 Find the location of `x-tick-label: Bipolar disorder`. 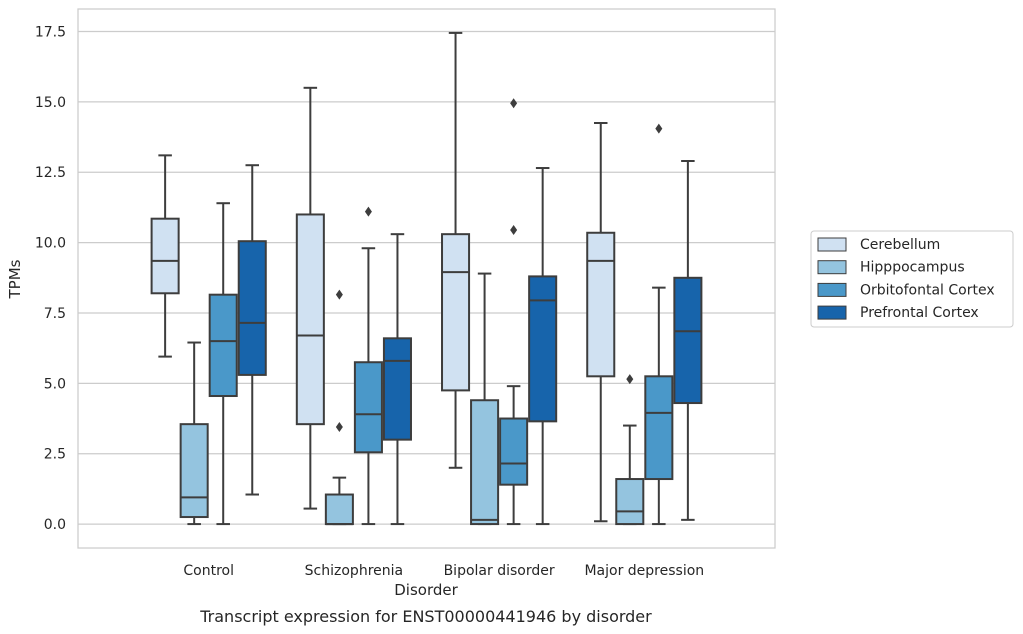

x-tick-label: Bipolar disorder is located at coordinates (499, 571).